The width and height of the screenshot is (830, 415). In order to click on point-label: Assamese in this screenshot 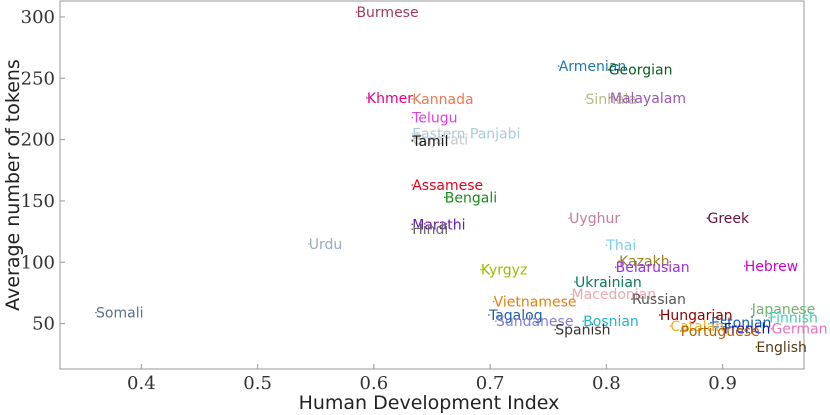, I will do `click(447, 186)`.